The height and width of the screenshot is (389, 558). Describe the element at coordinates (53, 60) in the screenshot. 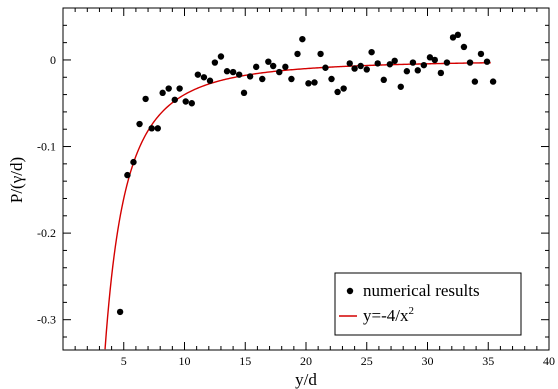

I see `y-tick-label: 0` at that location.